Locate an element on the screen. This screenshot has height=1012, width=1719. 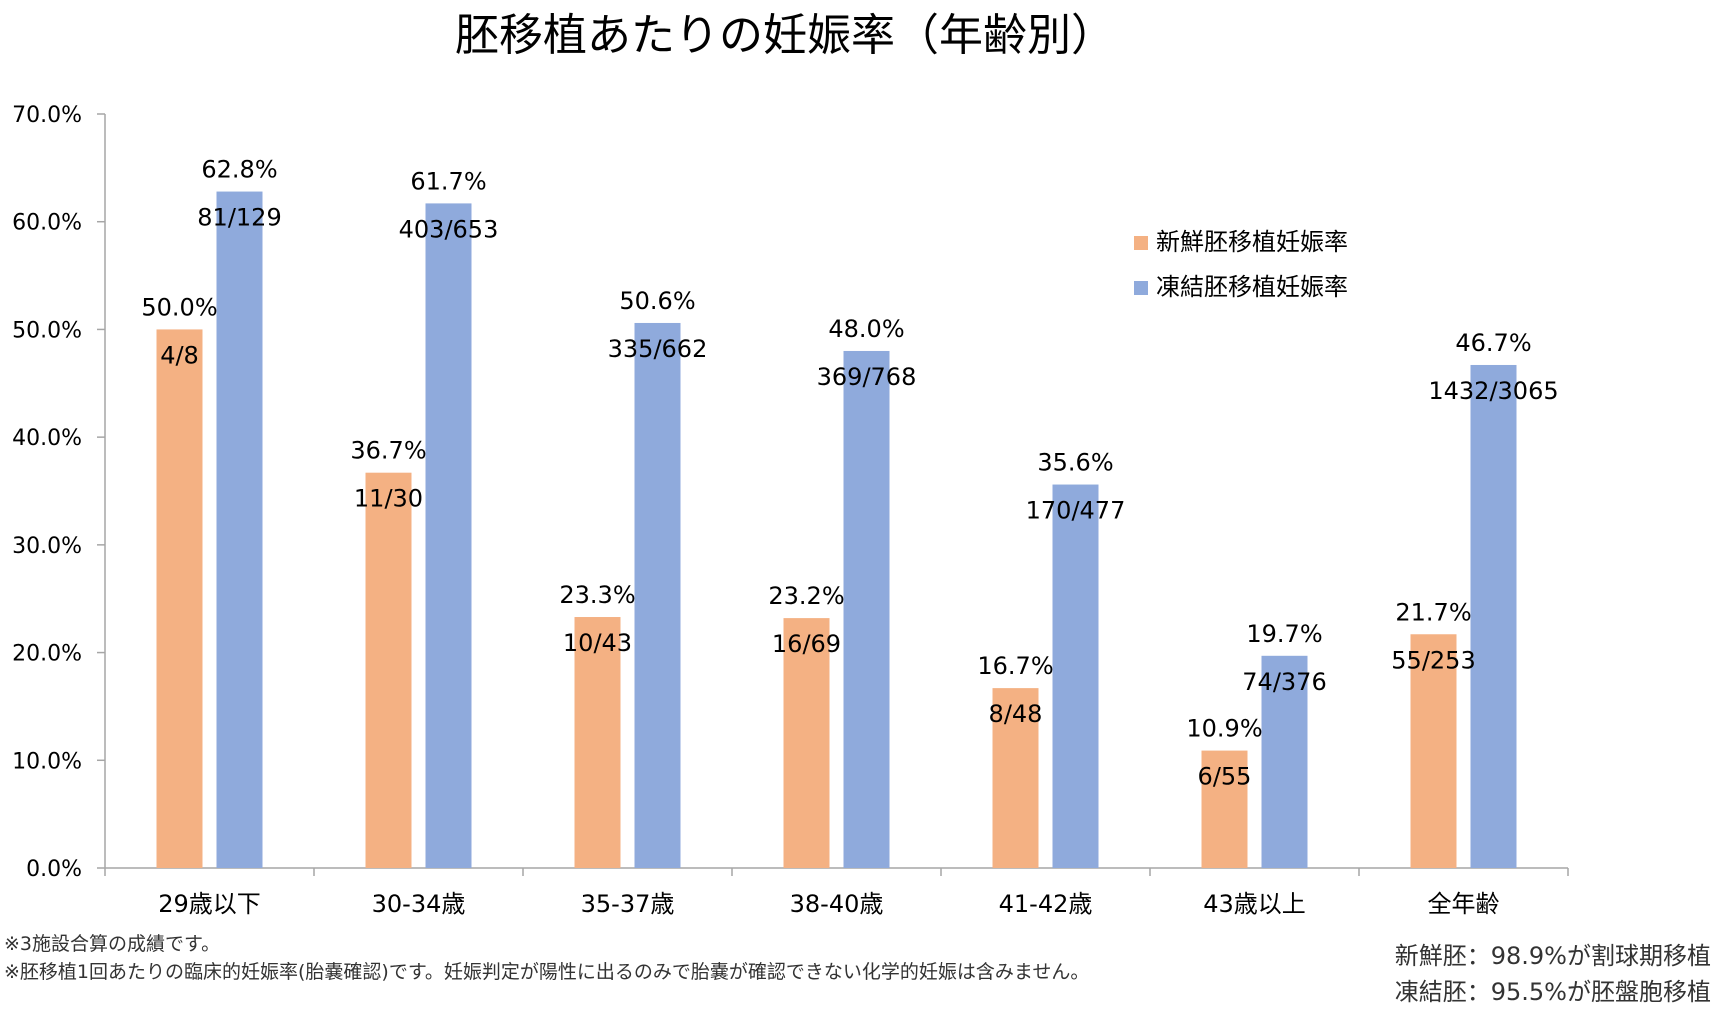
chart-title: 胚移植あたりの妊娠率（年齢別） is located at coordinates (785, 35).